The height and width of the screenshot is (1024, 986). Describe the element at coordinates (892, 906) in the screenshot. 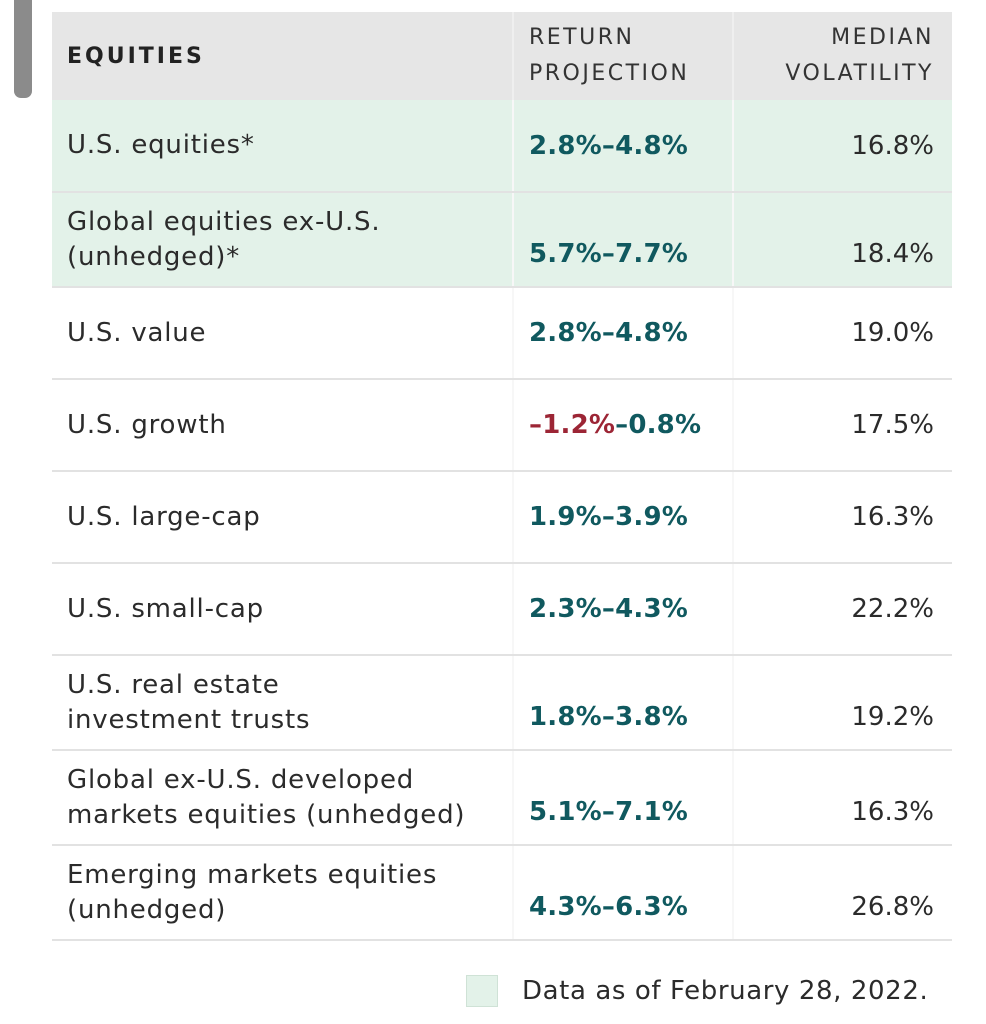

I see `median-volatility: 26.8%` at that location.